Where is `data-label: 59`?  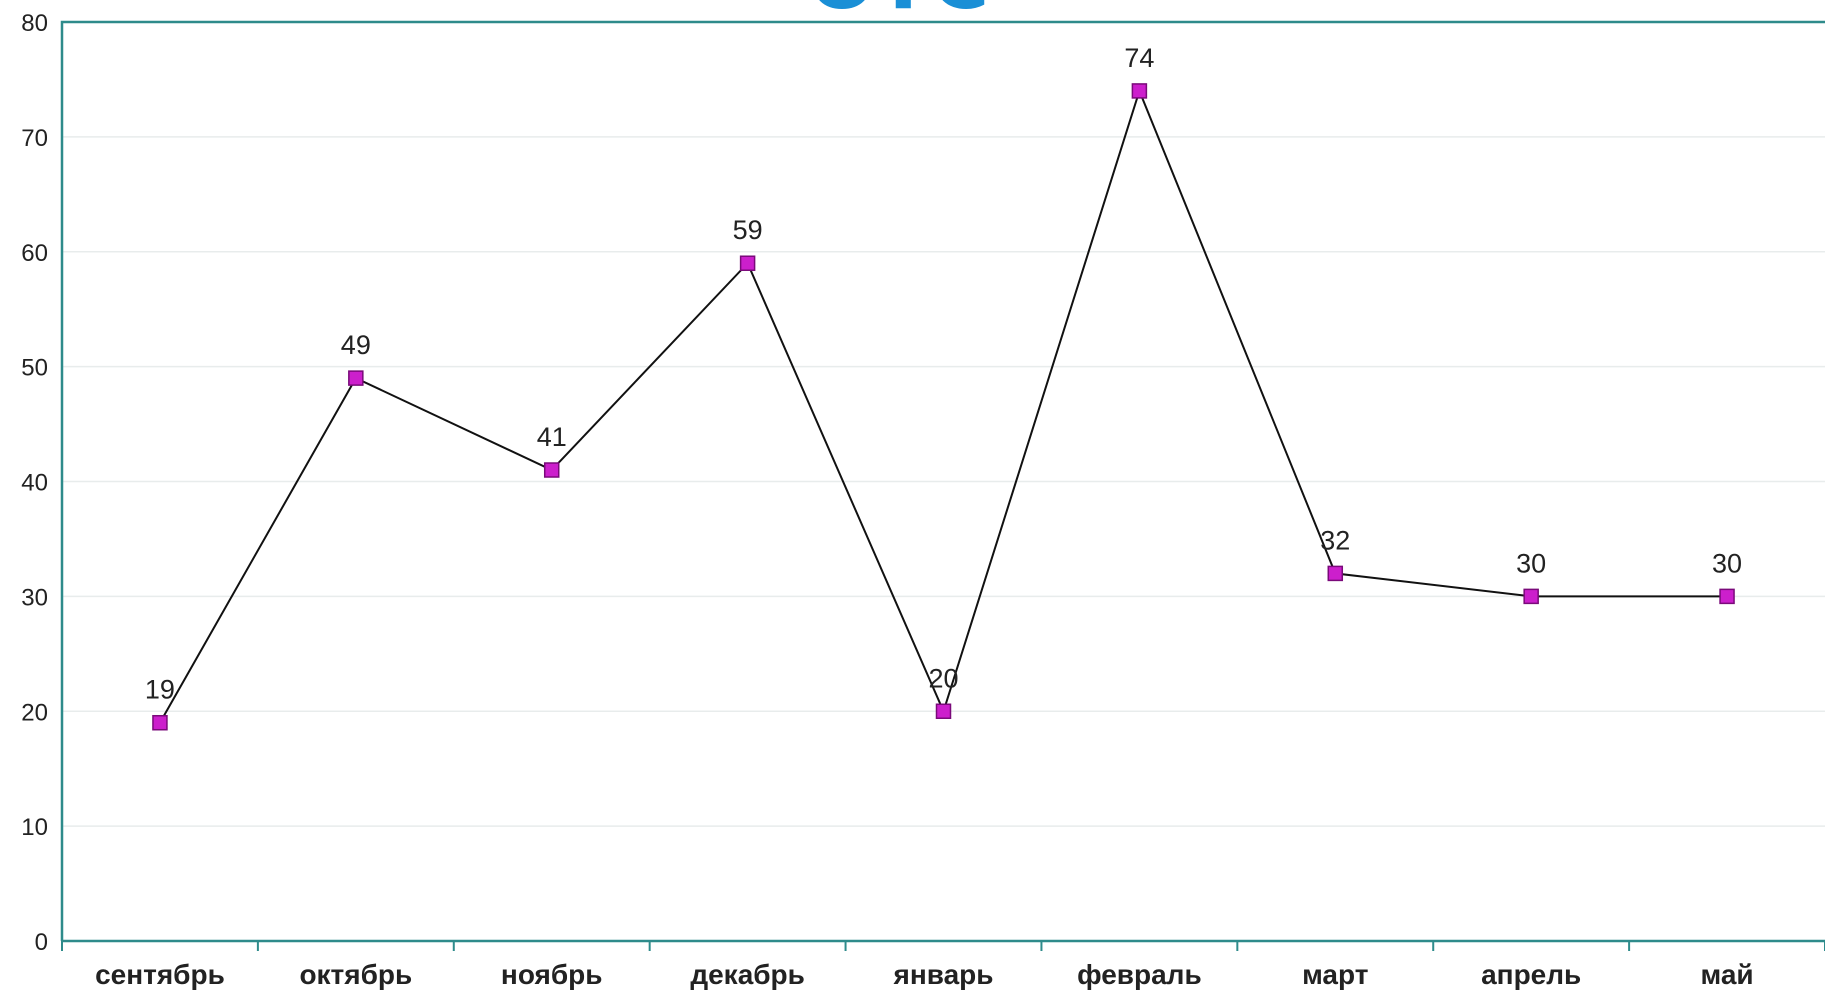
data-label: 59 is located at coordinates (748, 230).